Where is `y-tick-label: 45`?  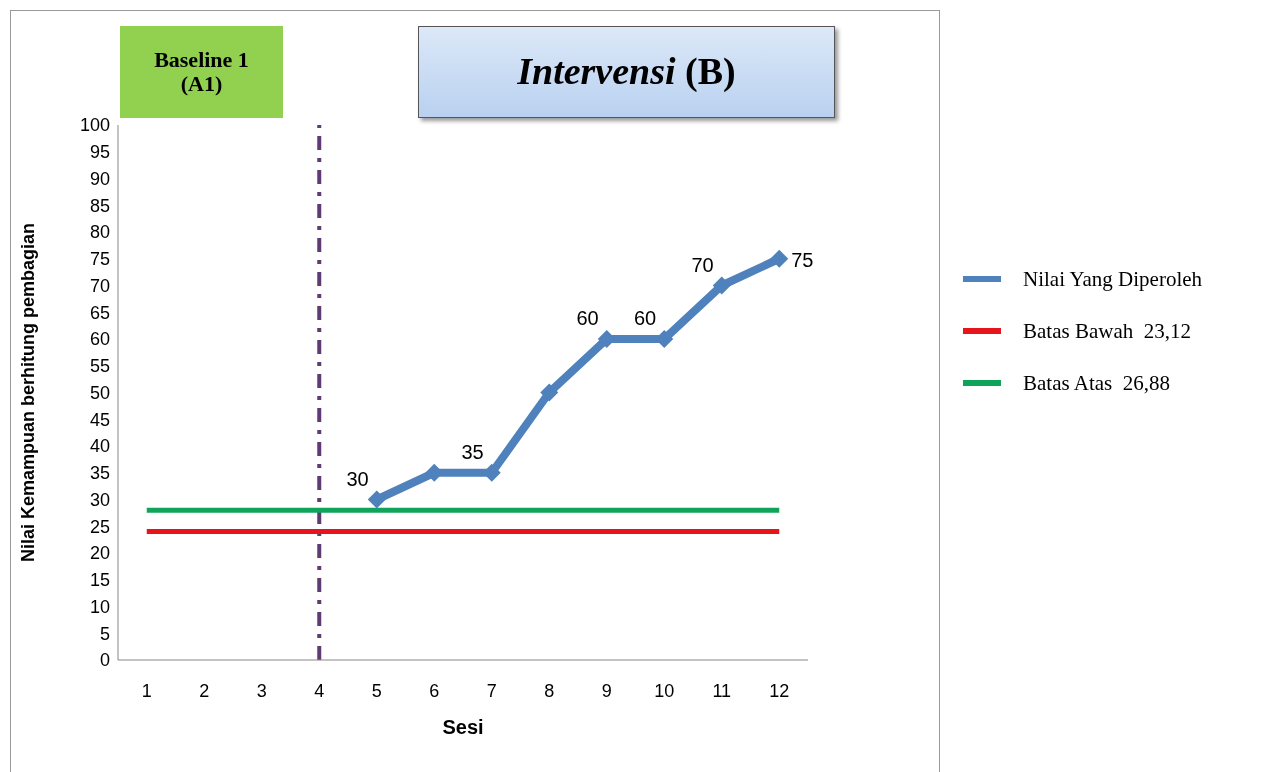 y-tick-label: 45 is located at coordinates (99, 419).